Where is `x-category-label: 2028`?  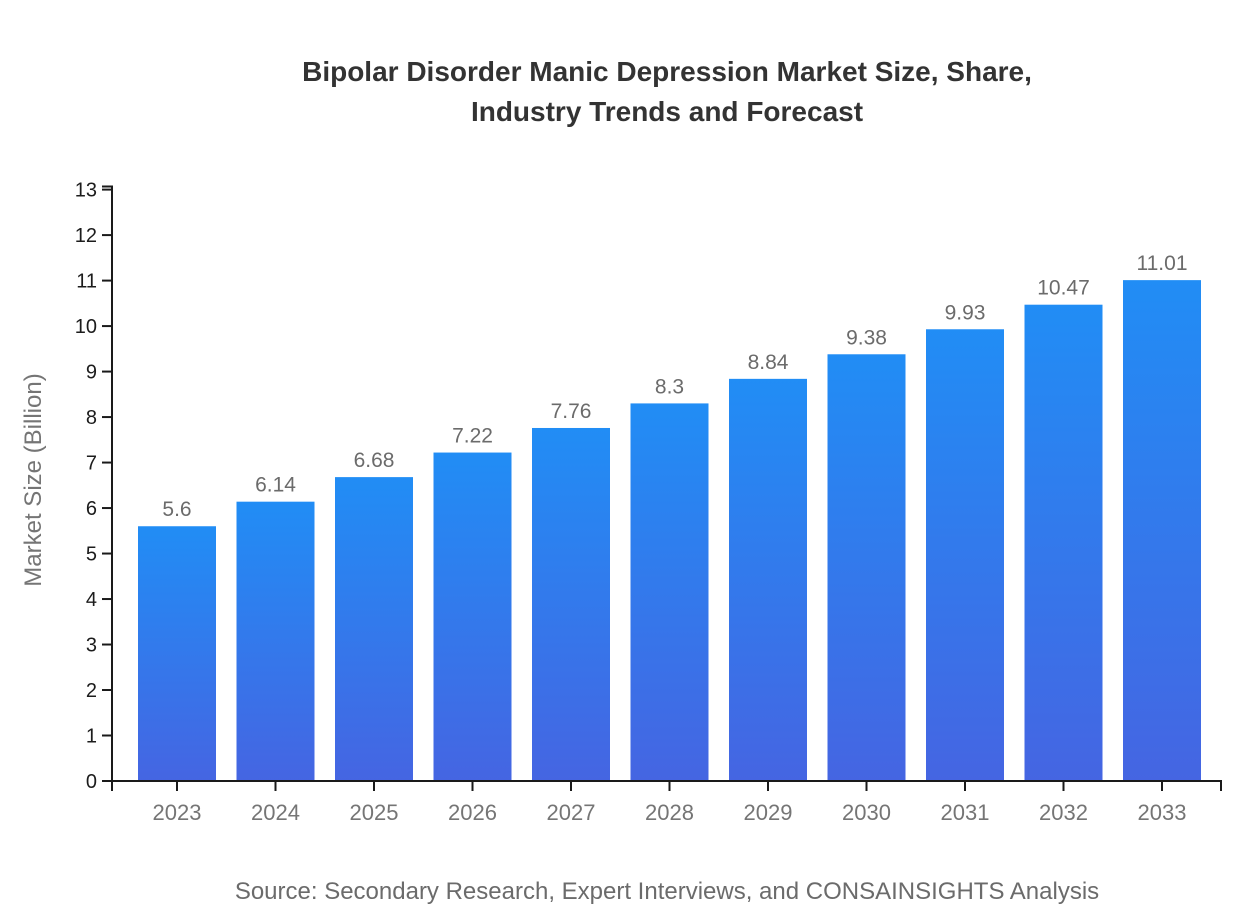
x-category-label: 2028 is located at coordinates (669, 812).